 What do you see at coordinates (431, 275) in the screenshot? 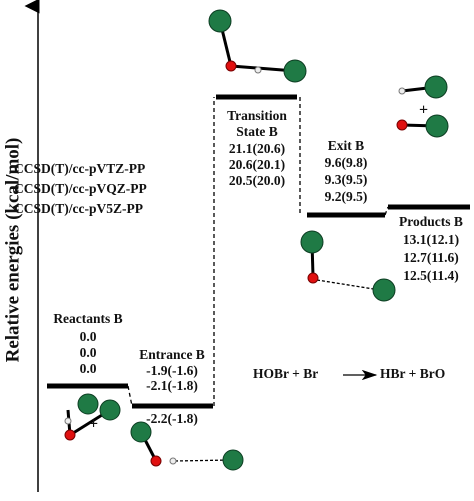
I see `energy: 12.5(11.4)` at bounding box center [431, 275].